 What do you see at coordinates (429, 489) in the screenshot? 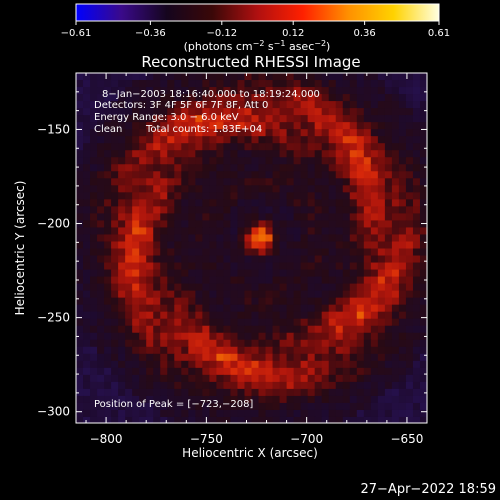
I see `footer-date: 27−Apr−2022 18:59` at bounding box center [429, 489].